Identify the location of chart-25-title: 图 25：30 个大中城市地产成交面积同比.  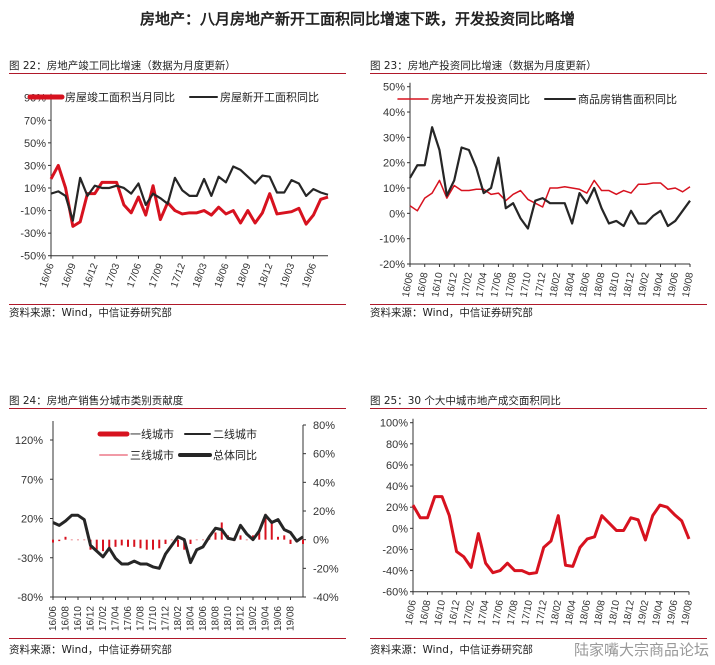
(465, 401).